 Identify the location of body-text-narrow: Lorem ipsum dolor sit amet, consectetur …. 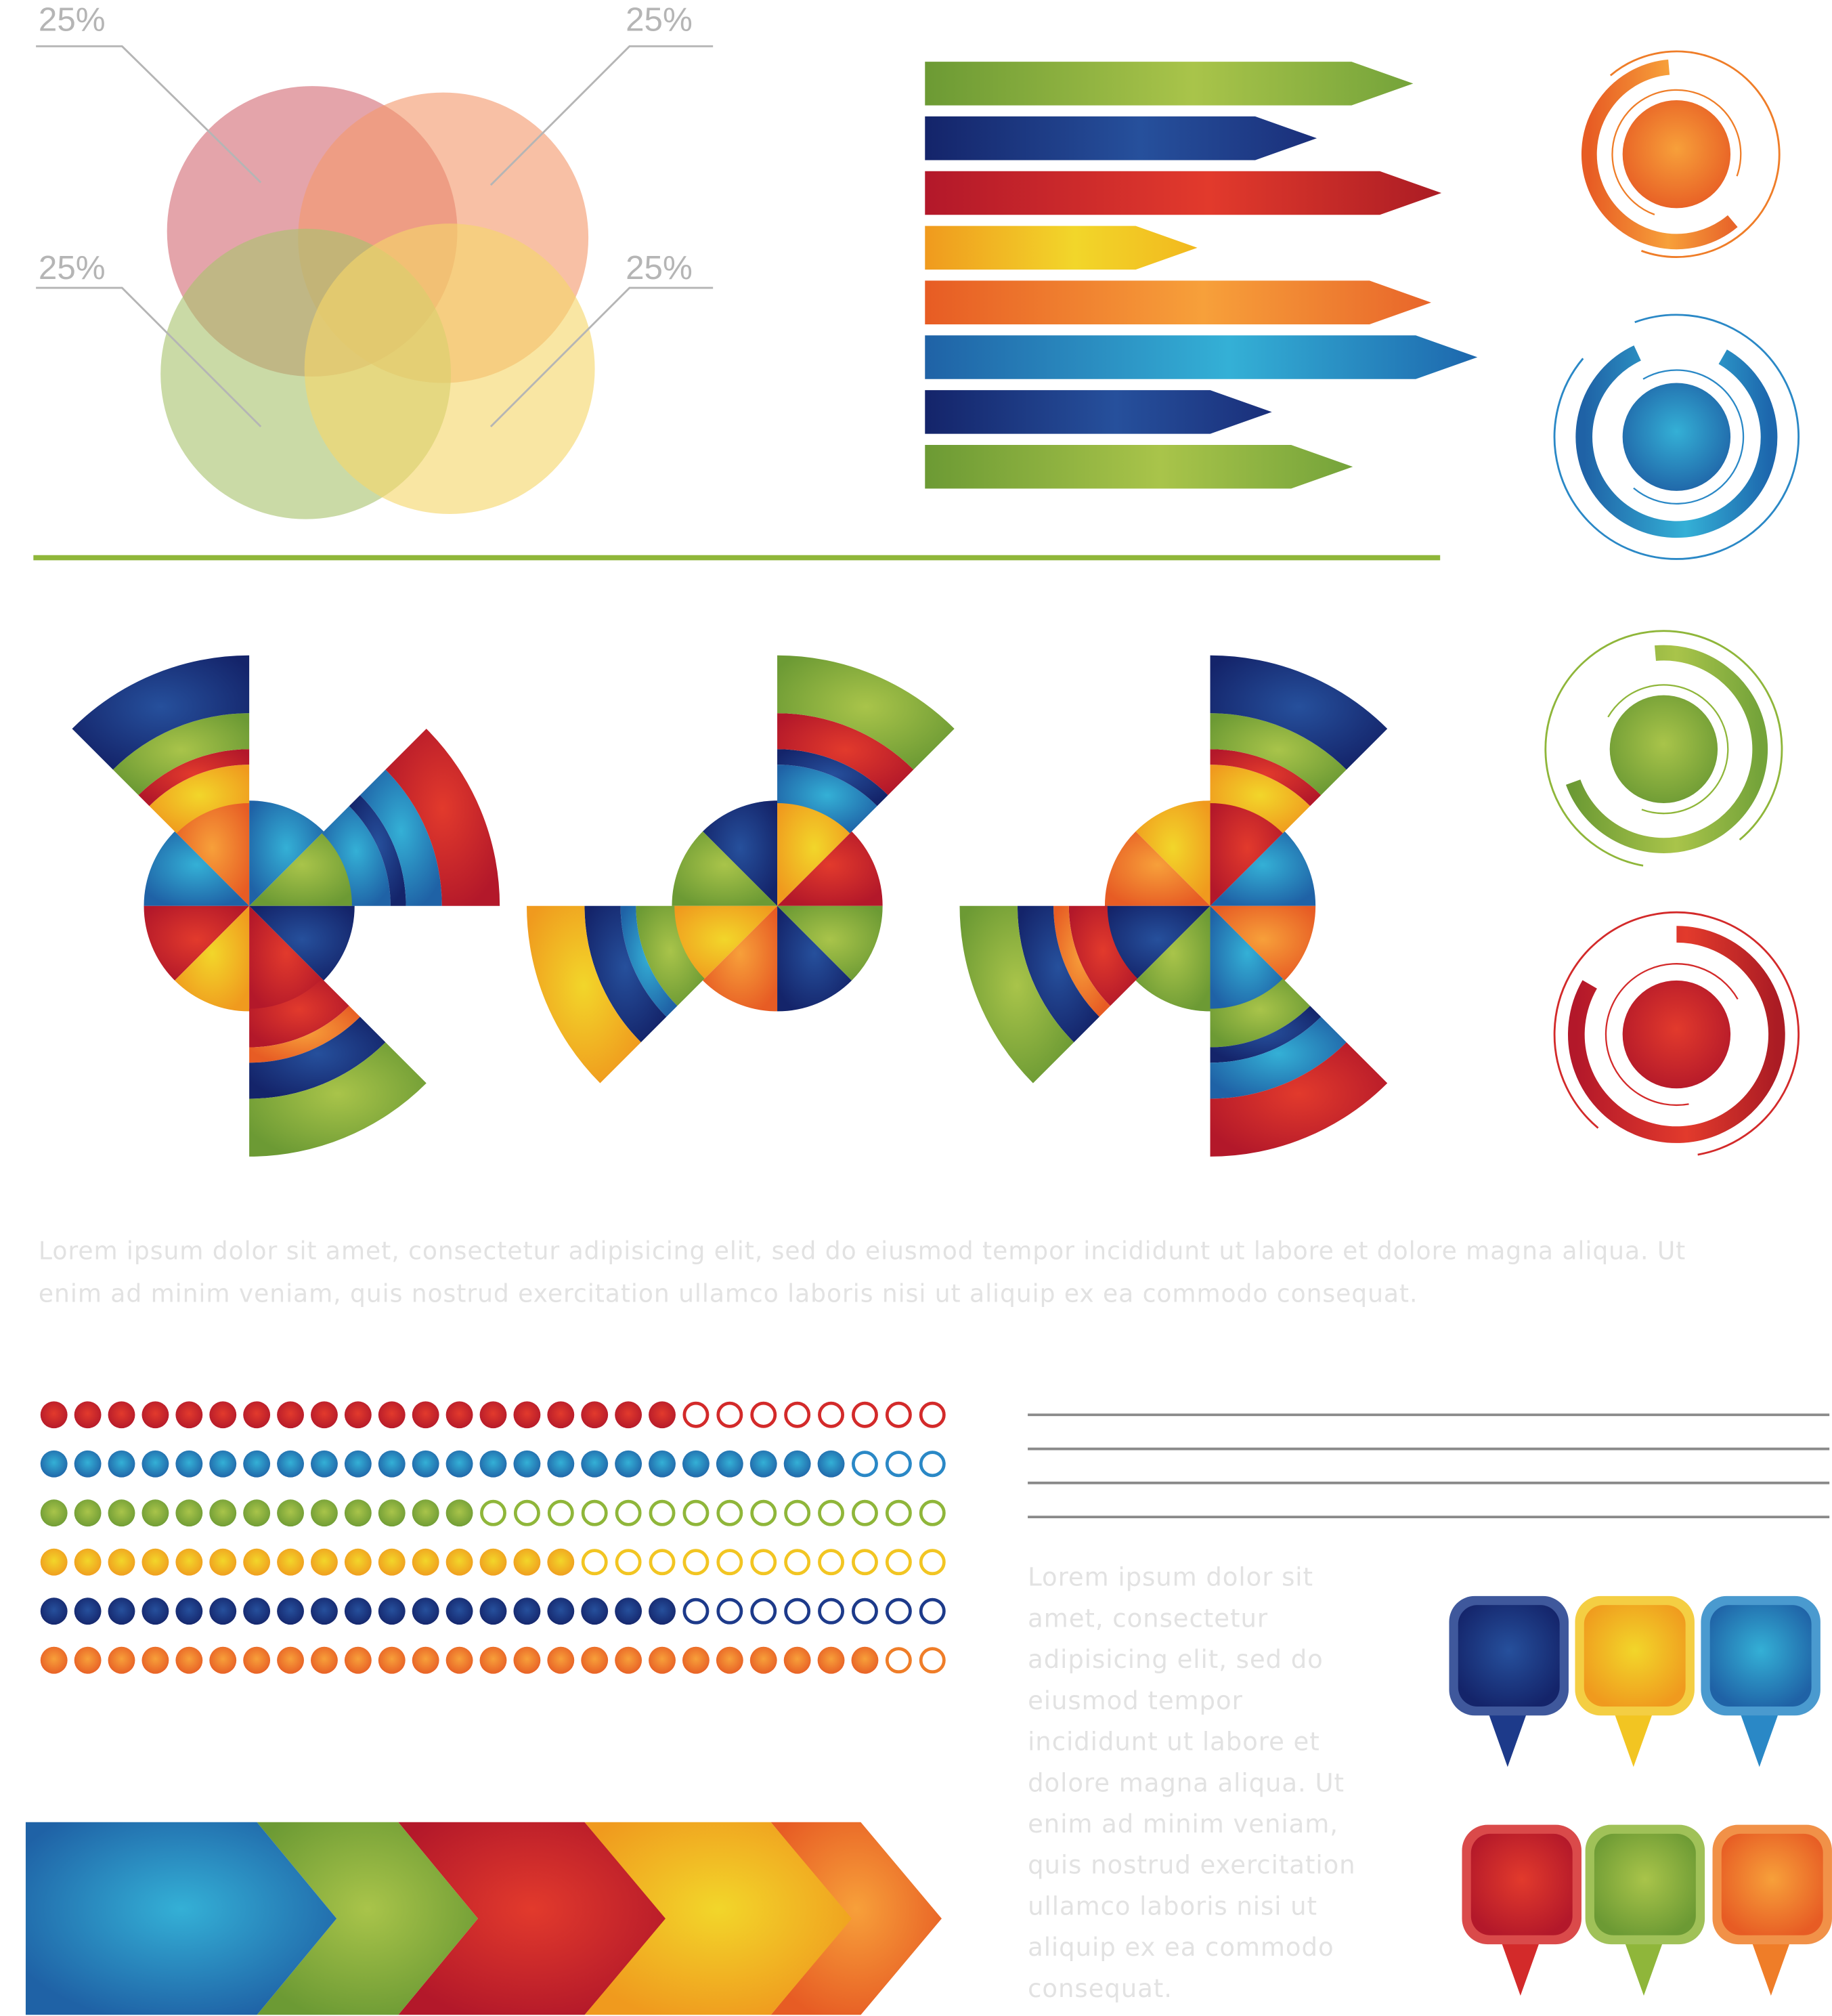
(1192, 1783).